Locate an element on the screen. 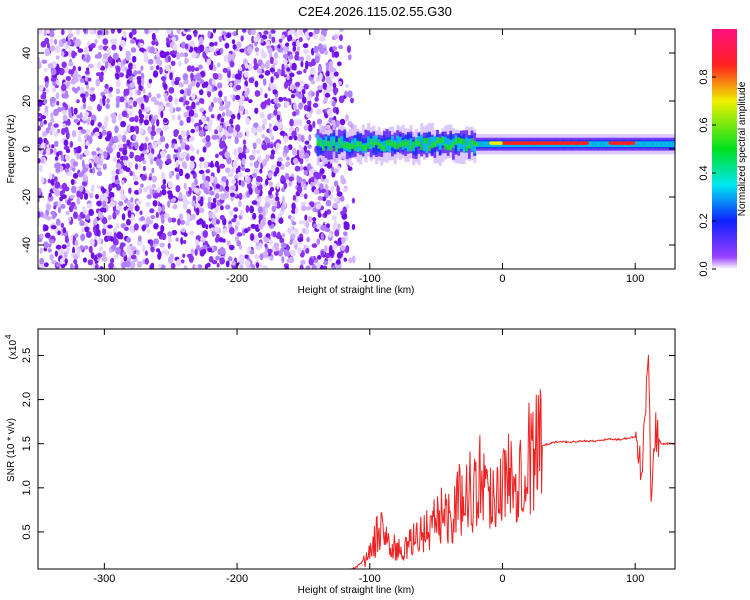  colorbar-tick-label: 0.4 is located at coordinates (704, 172).